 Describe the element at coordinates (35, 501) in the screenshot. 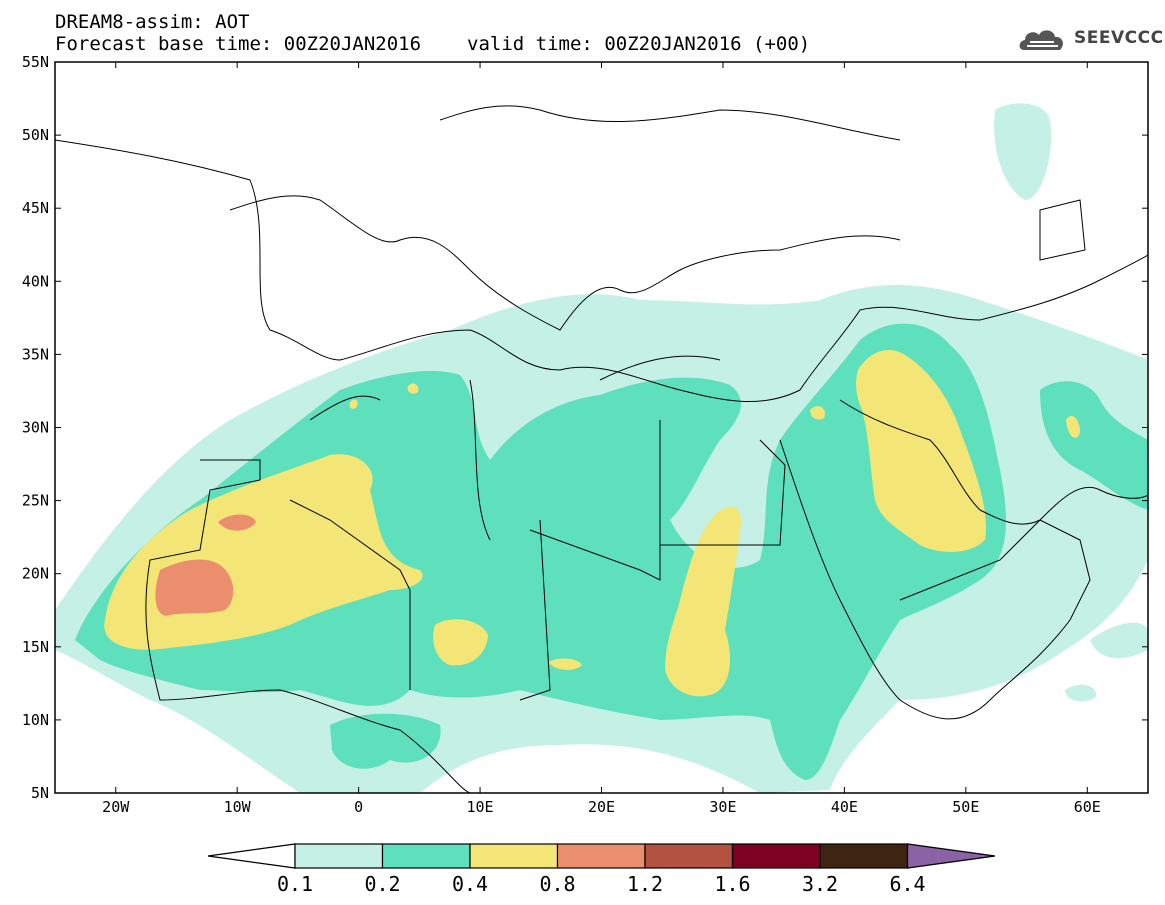

I see `lat-tick-label: 25N` at that location.